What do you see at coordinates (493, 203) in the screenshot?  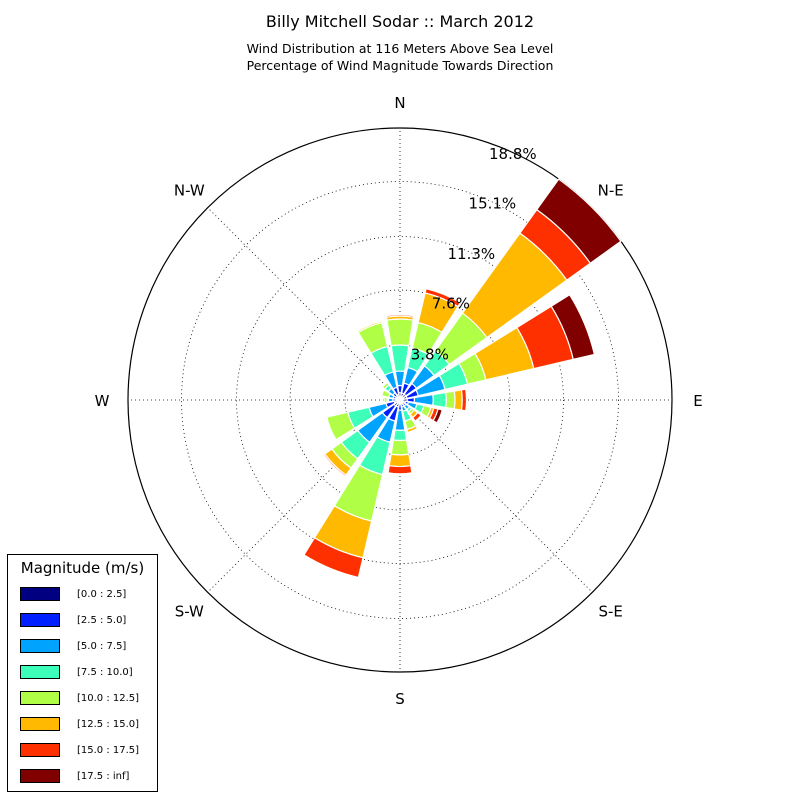 I see `radial-tick-label: 15.1%` at bounding box center [493, 203].